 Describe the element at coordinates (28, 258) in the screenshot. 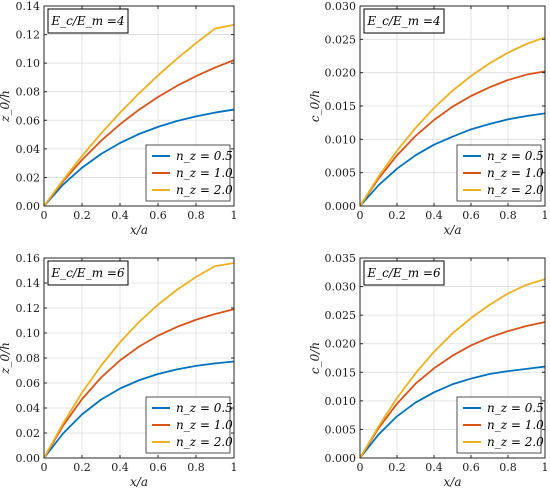

I see `y-tick-label: 0.16` at that location.